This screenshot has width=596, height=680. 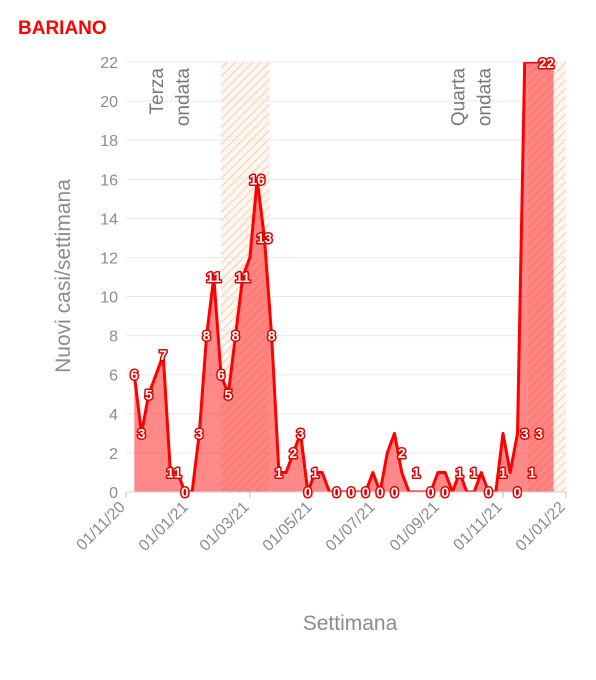 What do you see at coordinates (109, 102) in the screenshot?
I see `y-tick-label-20: 20` at bounding box center [109, 102].